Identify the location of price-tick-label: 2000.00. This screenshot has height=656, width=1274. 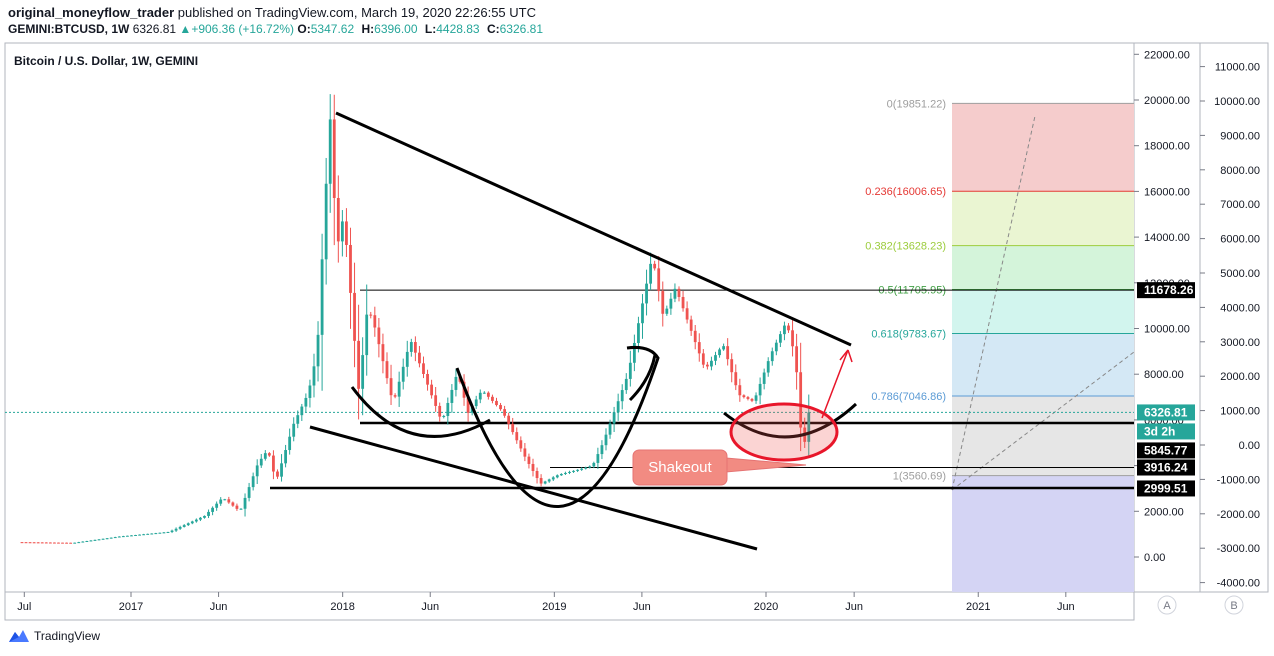
(1164, 512).